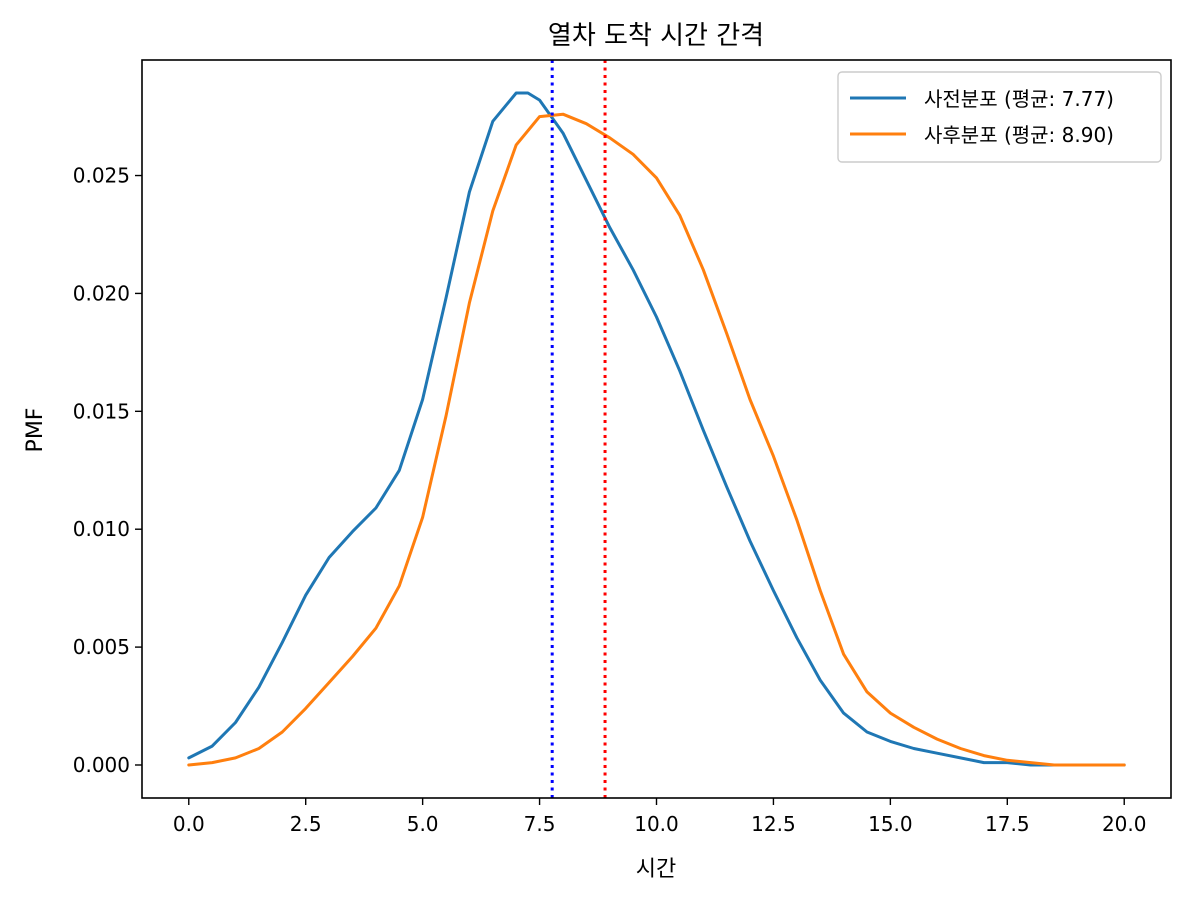 The height and width of the screenshot is (901, 1202). Describe the element at coordinates (101, 529) in the screenshot. I see `y-tick-label: 0.010` at that location.